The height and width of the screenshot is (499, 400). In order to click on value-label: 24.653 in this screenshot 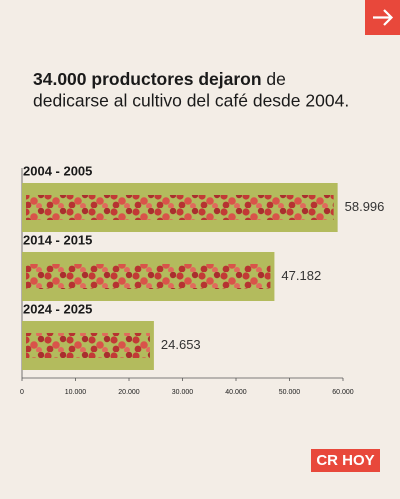, I will do `click(181, 344)`.